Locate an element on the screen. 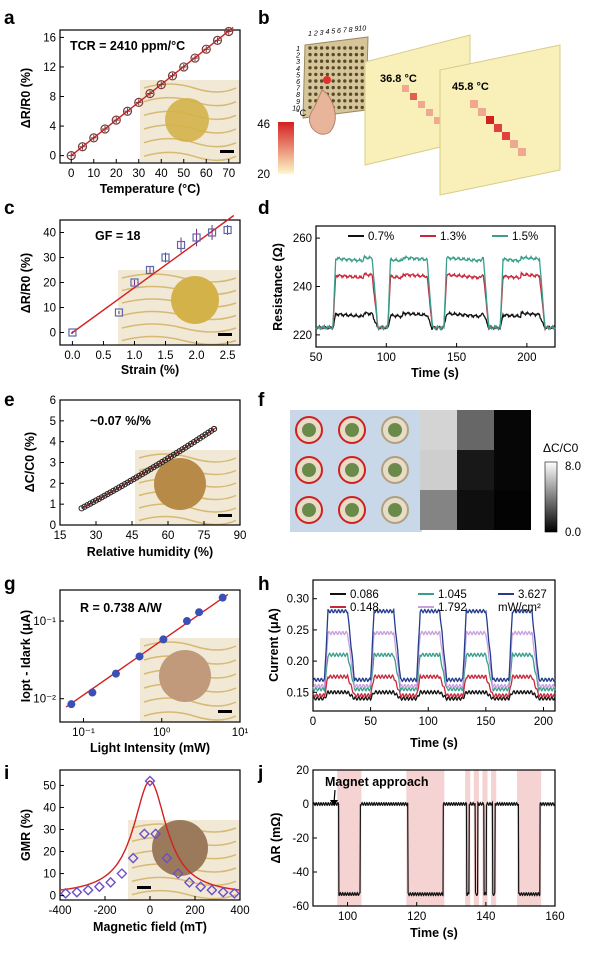  colorbar-max: 8.0 is located at coordinates (573, 467).